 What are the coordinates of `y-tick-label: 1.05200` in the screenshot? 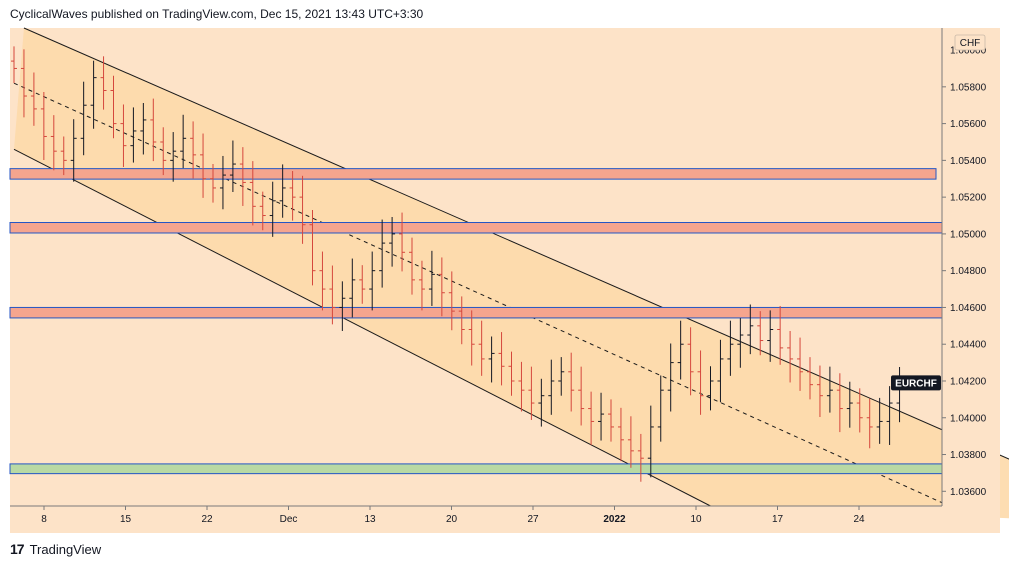 It's located at (968, 198).